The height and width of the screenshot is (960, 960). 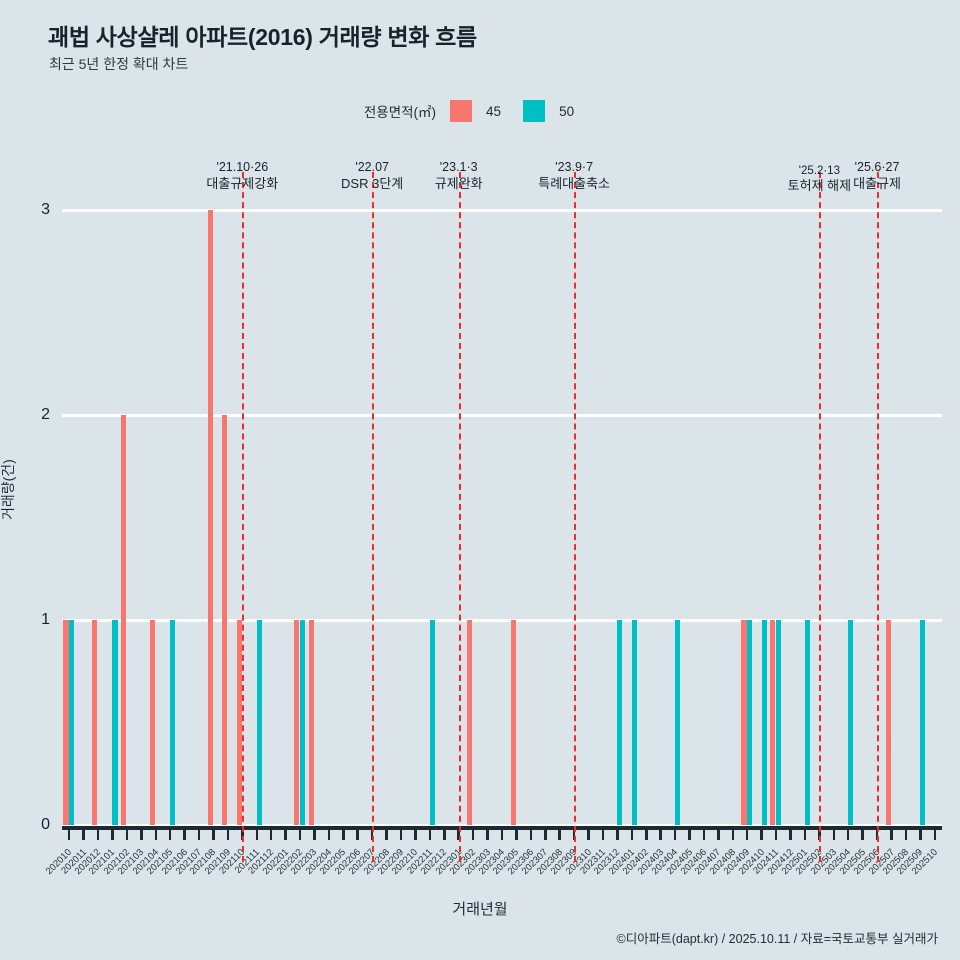 What do you see at coordinates (548, 111) in the screenshot?
I see `legend-item-50: 50` at bounding box center [548, 111].